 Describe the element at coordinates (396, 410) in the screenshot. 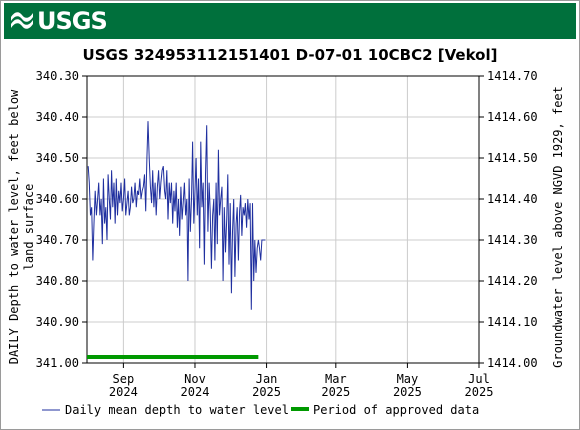

I see `legend-approved-label: Period of approved data` at that location.